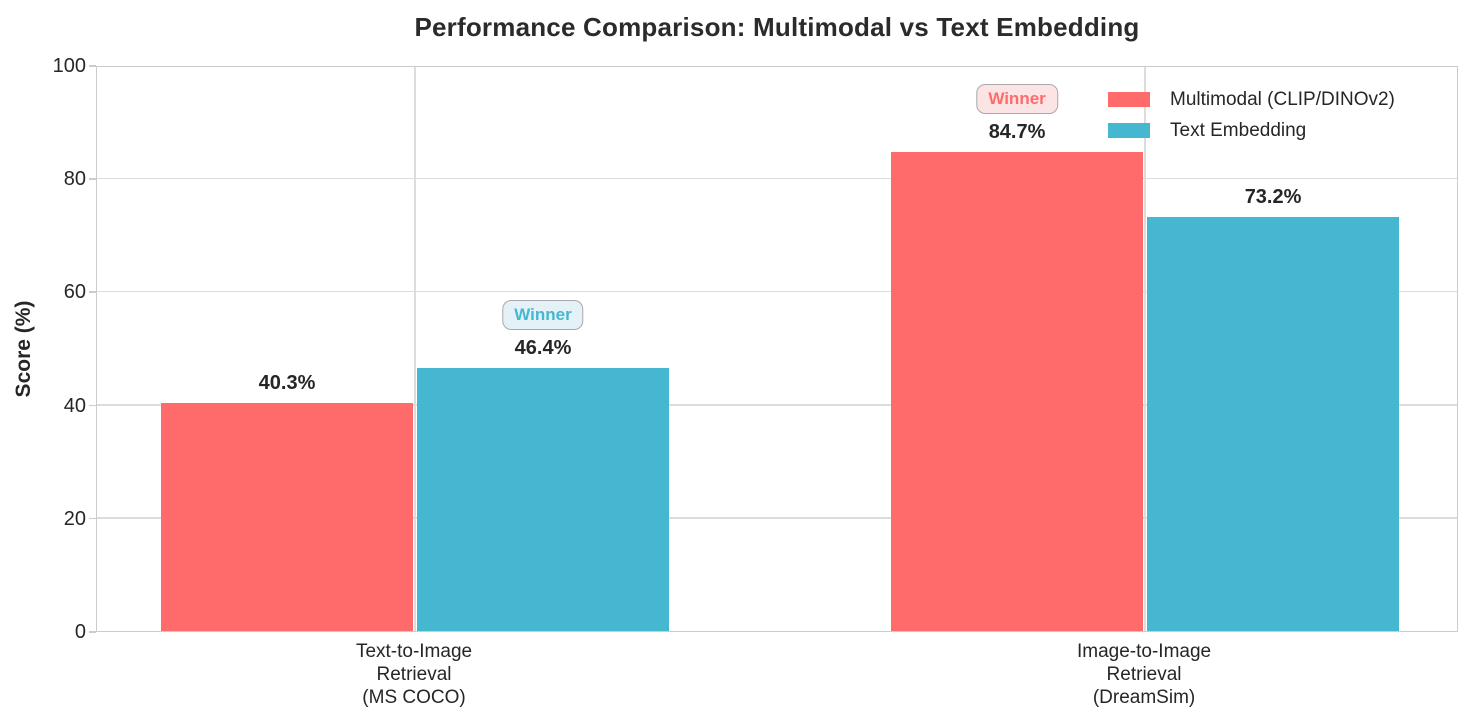 The width and height of the screenshot is (1475, 720). Describe the element at coordinates (1282, 99) in the screenshot. I see `legend-label: Multimodal (CLIP/DINOv2)` at that location.